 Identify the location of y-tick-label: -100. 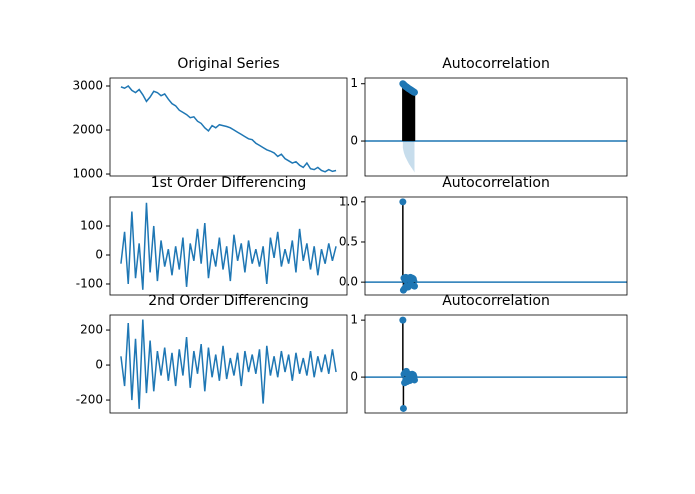
(89, 283).